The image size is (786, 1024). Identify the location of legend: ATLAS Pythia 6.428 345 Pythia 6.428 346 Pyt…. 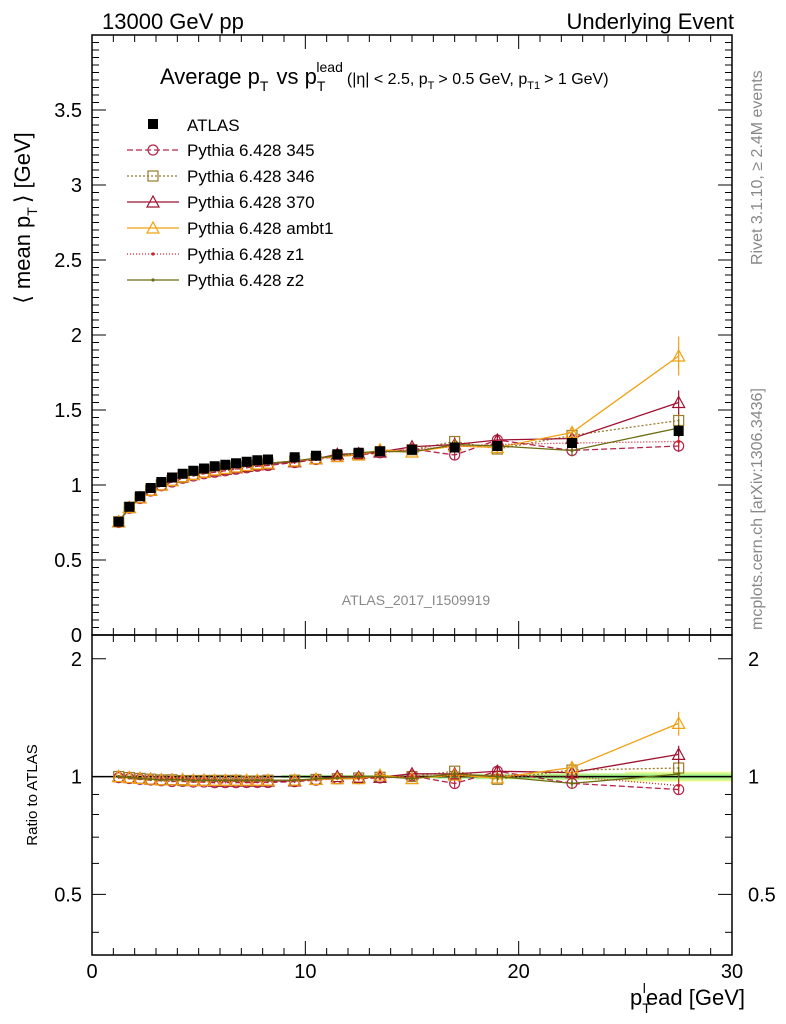
(230, 203).